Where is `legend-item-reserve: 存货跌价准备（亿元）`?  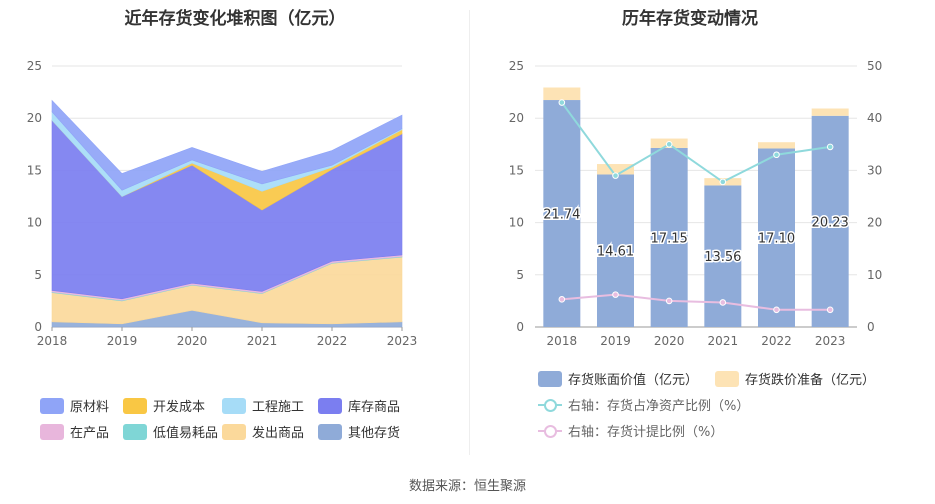 legend-item-reserve: 存货跌价准备（亿元） is located at coordinates (795, 378).